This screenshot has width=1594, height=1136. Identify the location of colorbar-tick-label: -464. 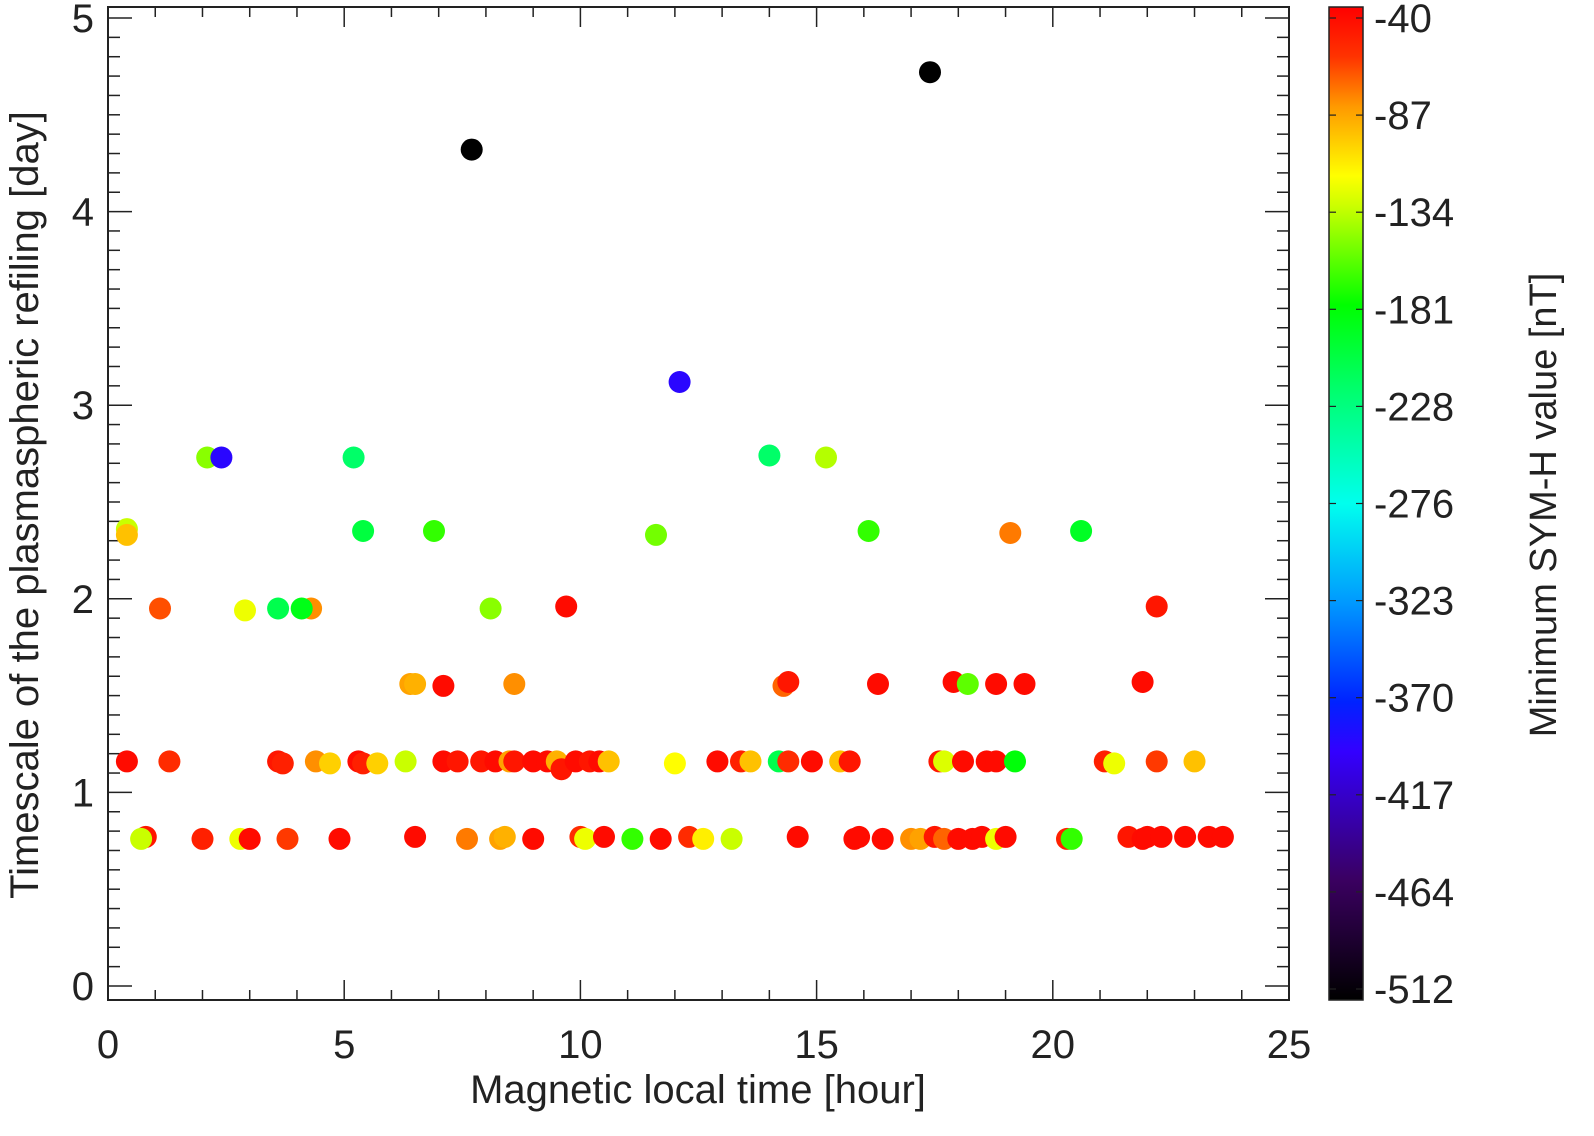
(1414, 893).